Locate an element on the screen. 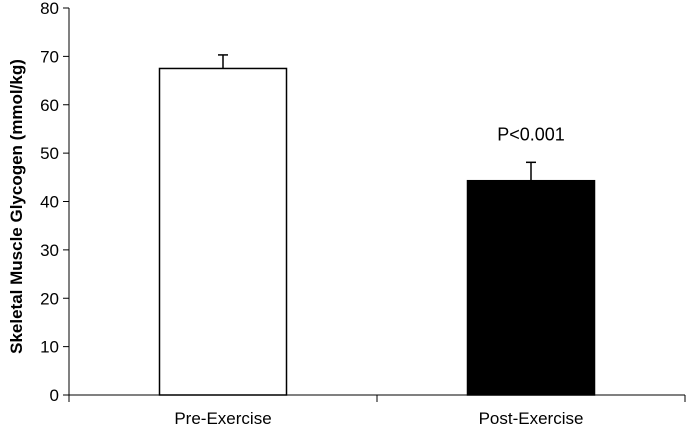 The image size is (686, 431). y-tick-label: 50 is located at coordinates (49, 153).